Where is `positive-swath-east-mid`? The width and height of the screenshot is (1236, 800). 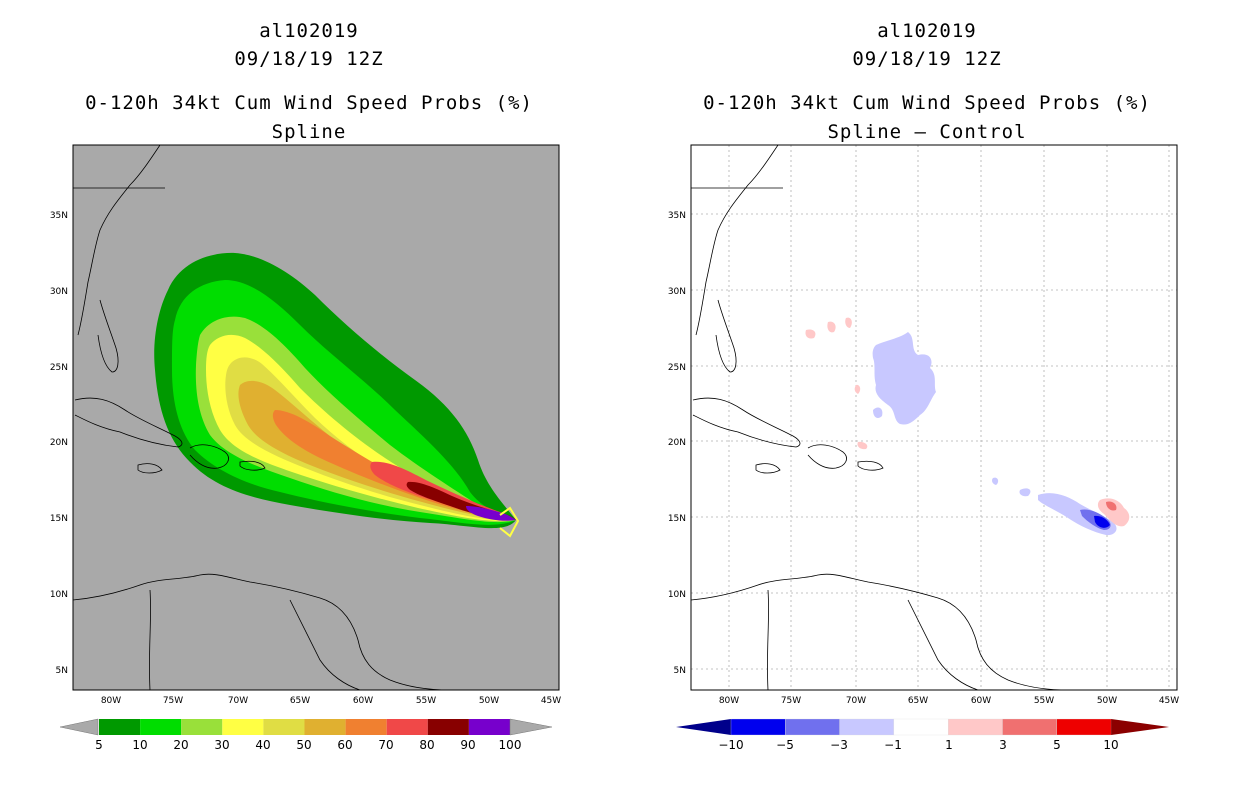
positive-swath-east-mid is located at coordinates (1111, 506).